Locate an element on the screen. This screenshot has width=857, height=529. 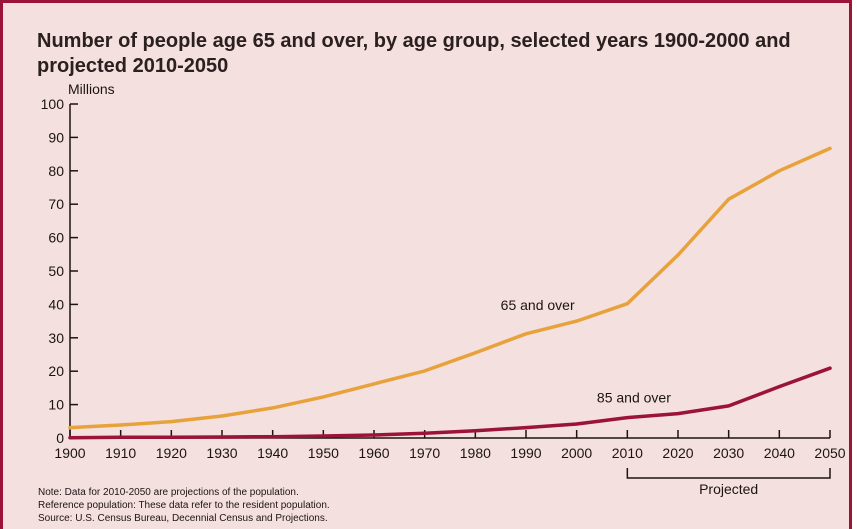
y-tick-label: 50 is located at coordinates (56, 271).